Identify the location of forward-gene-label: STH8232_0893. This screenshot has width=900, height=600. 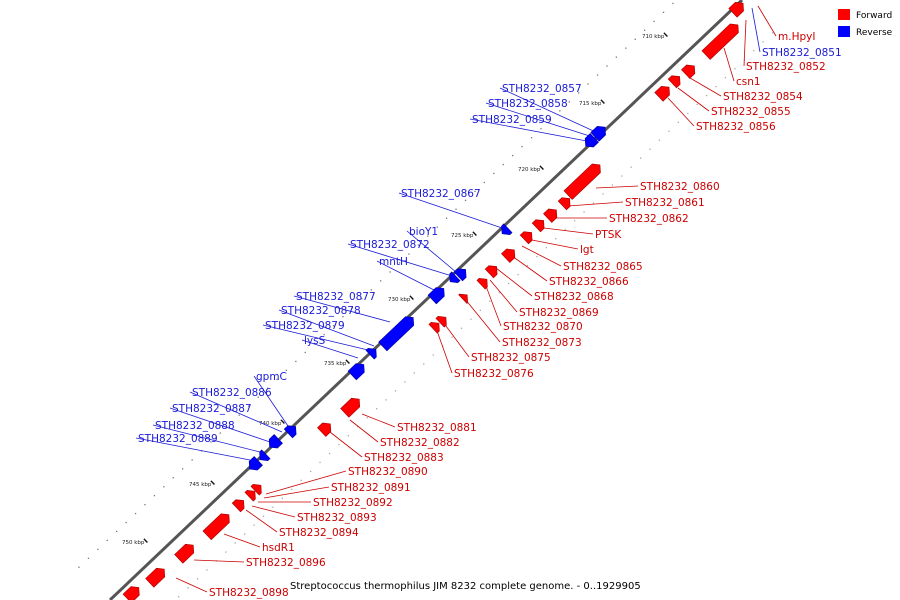
(337, 518).